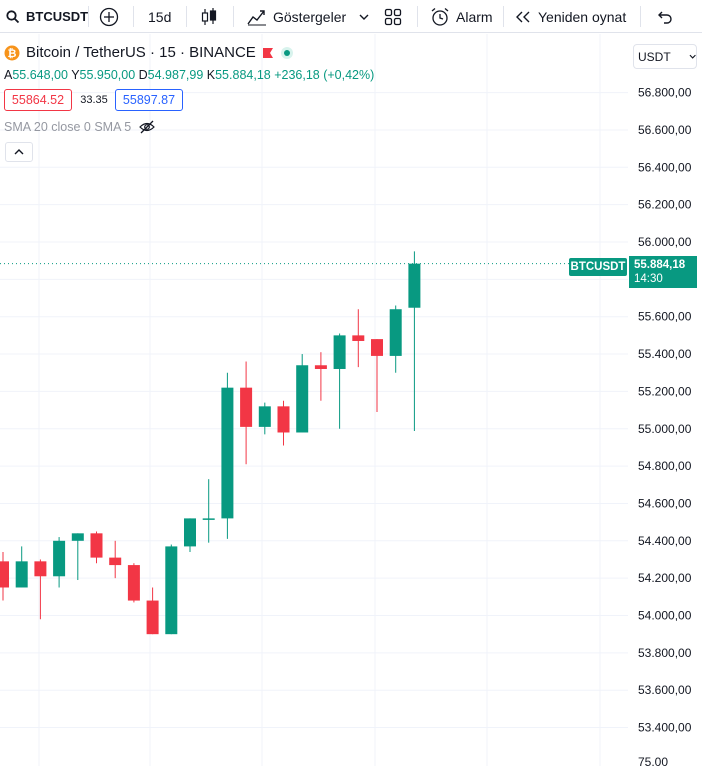 The width and height of the screenshot is (702, 766). I want to click on sell-price-button: 55864.52, so click(38, 100).